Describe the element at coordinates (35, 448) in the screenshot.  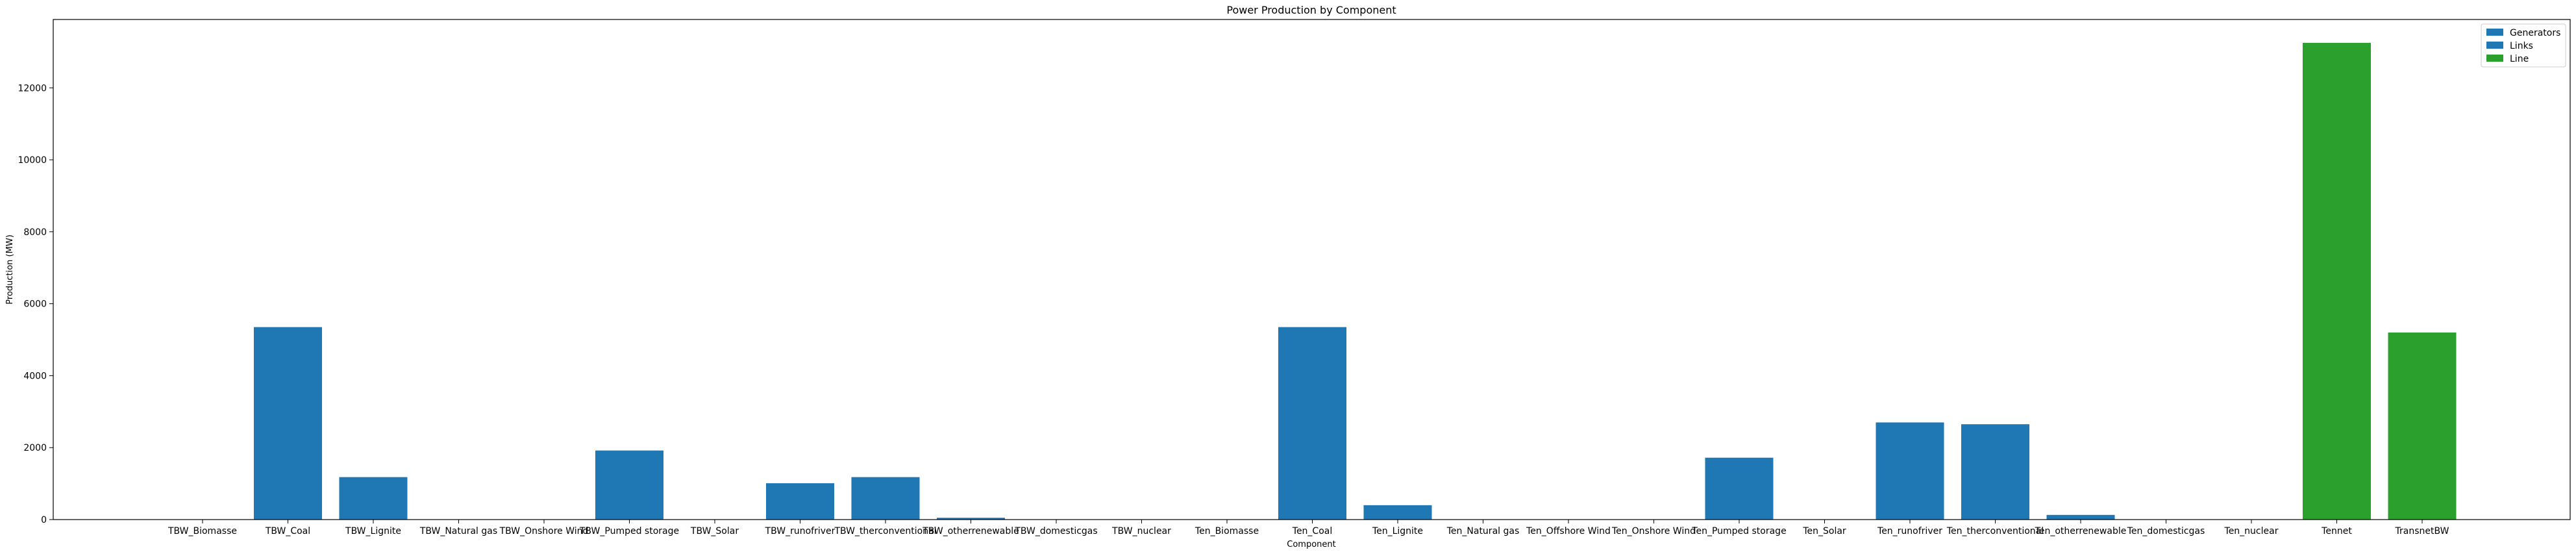
I see `y-tick-label-1: 2000` at that location.